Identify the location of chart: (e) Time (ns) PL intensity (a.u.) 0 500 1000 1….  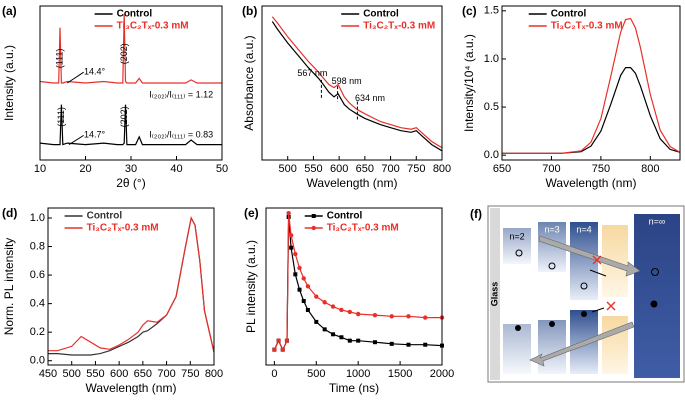
(349, 300).